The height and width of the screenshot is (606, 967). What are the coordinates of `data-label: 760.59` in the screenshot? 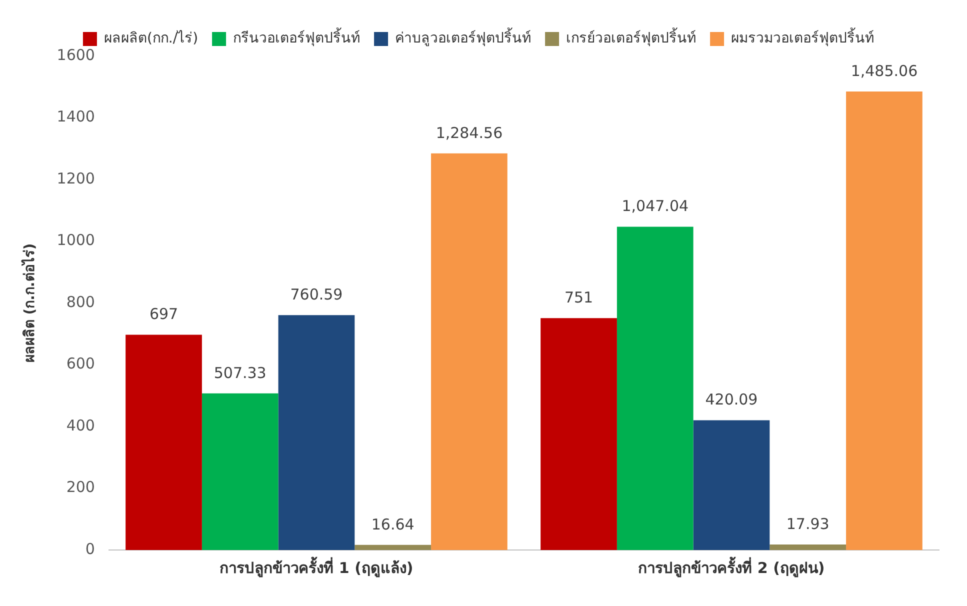 It's located at (316, 295).